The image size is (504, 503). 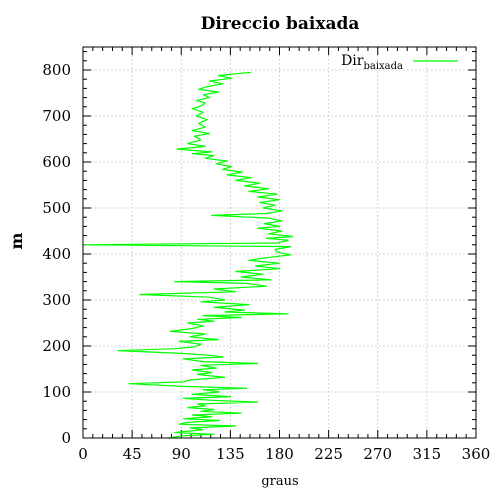 I want to click on legend: Dirbaixada, so click(x=399, y=62).